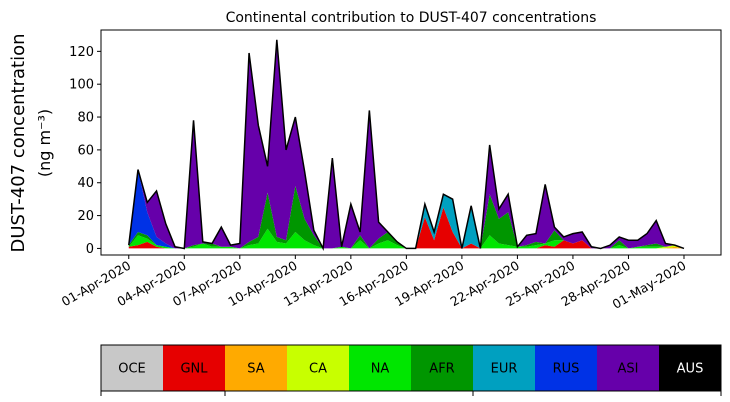  I want to click on y-axis-label-line1: DUST-407 concentration, so click(18, 142).